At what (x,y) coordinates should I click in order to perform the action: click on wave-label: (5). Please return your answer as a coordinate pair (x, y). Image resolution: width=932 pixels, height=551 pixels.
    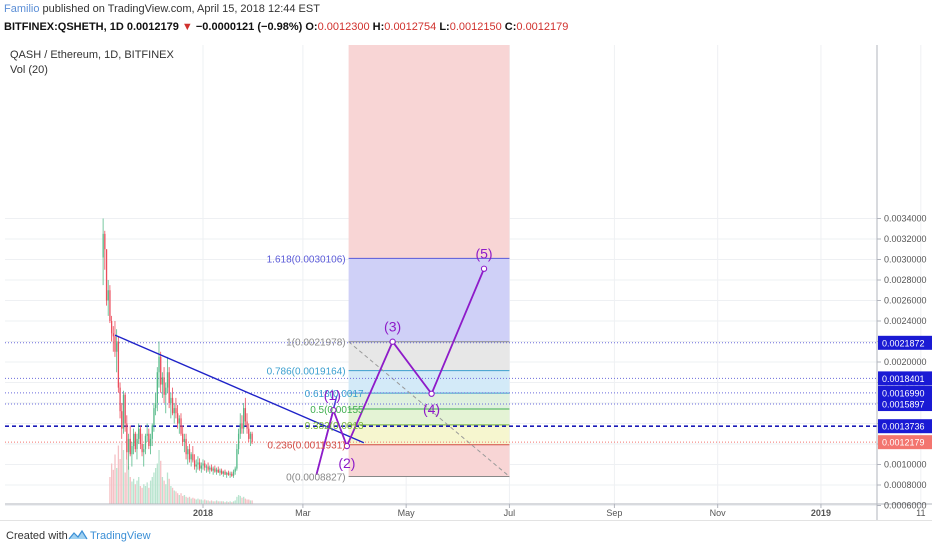
    Looking at the image, I should click on (483, 254).